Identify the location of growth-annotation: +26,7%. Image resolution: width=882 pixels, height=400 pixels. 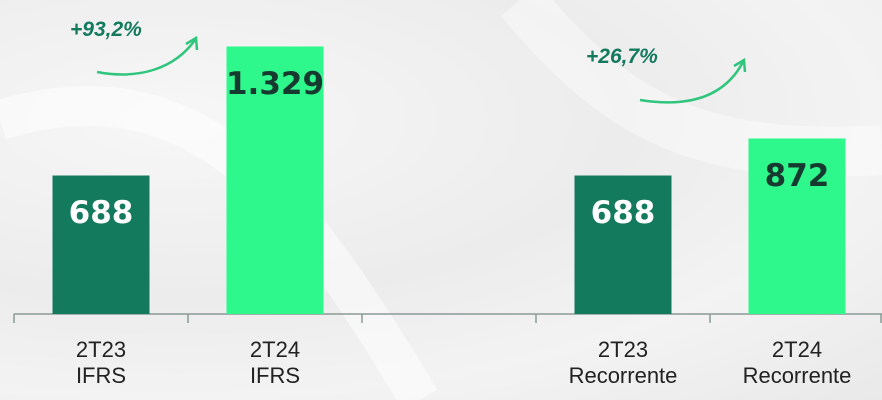
(622, 56).